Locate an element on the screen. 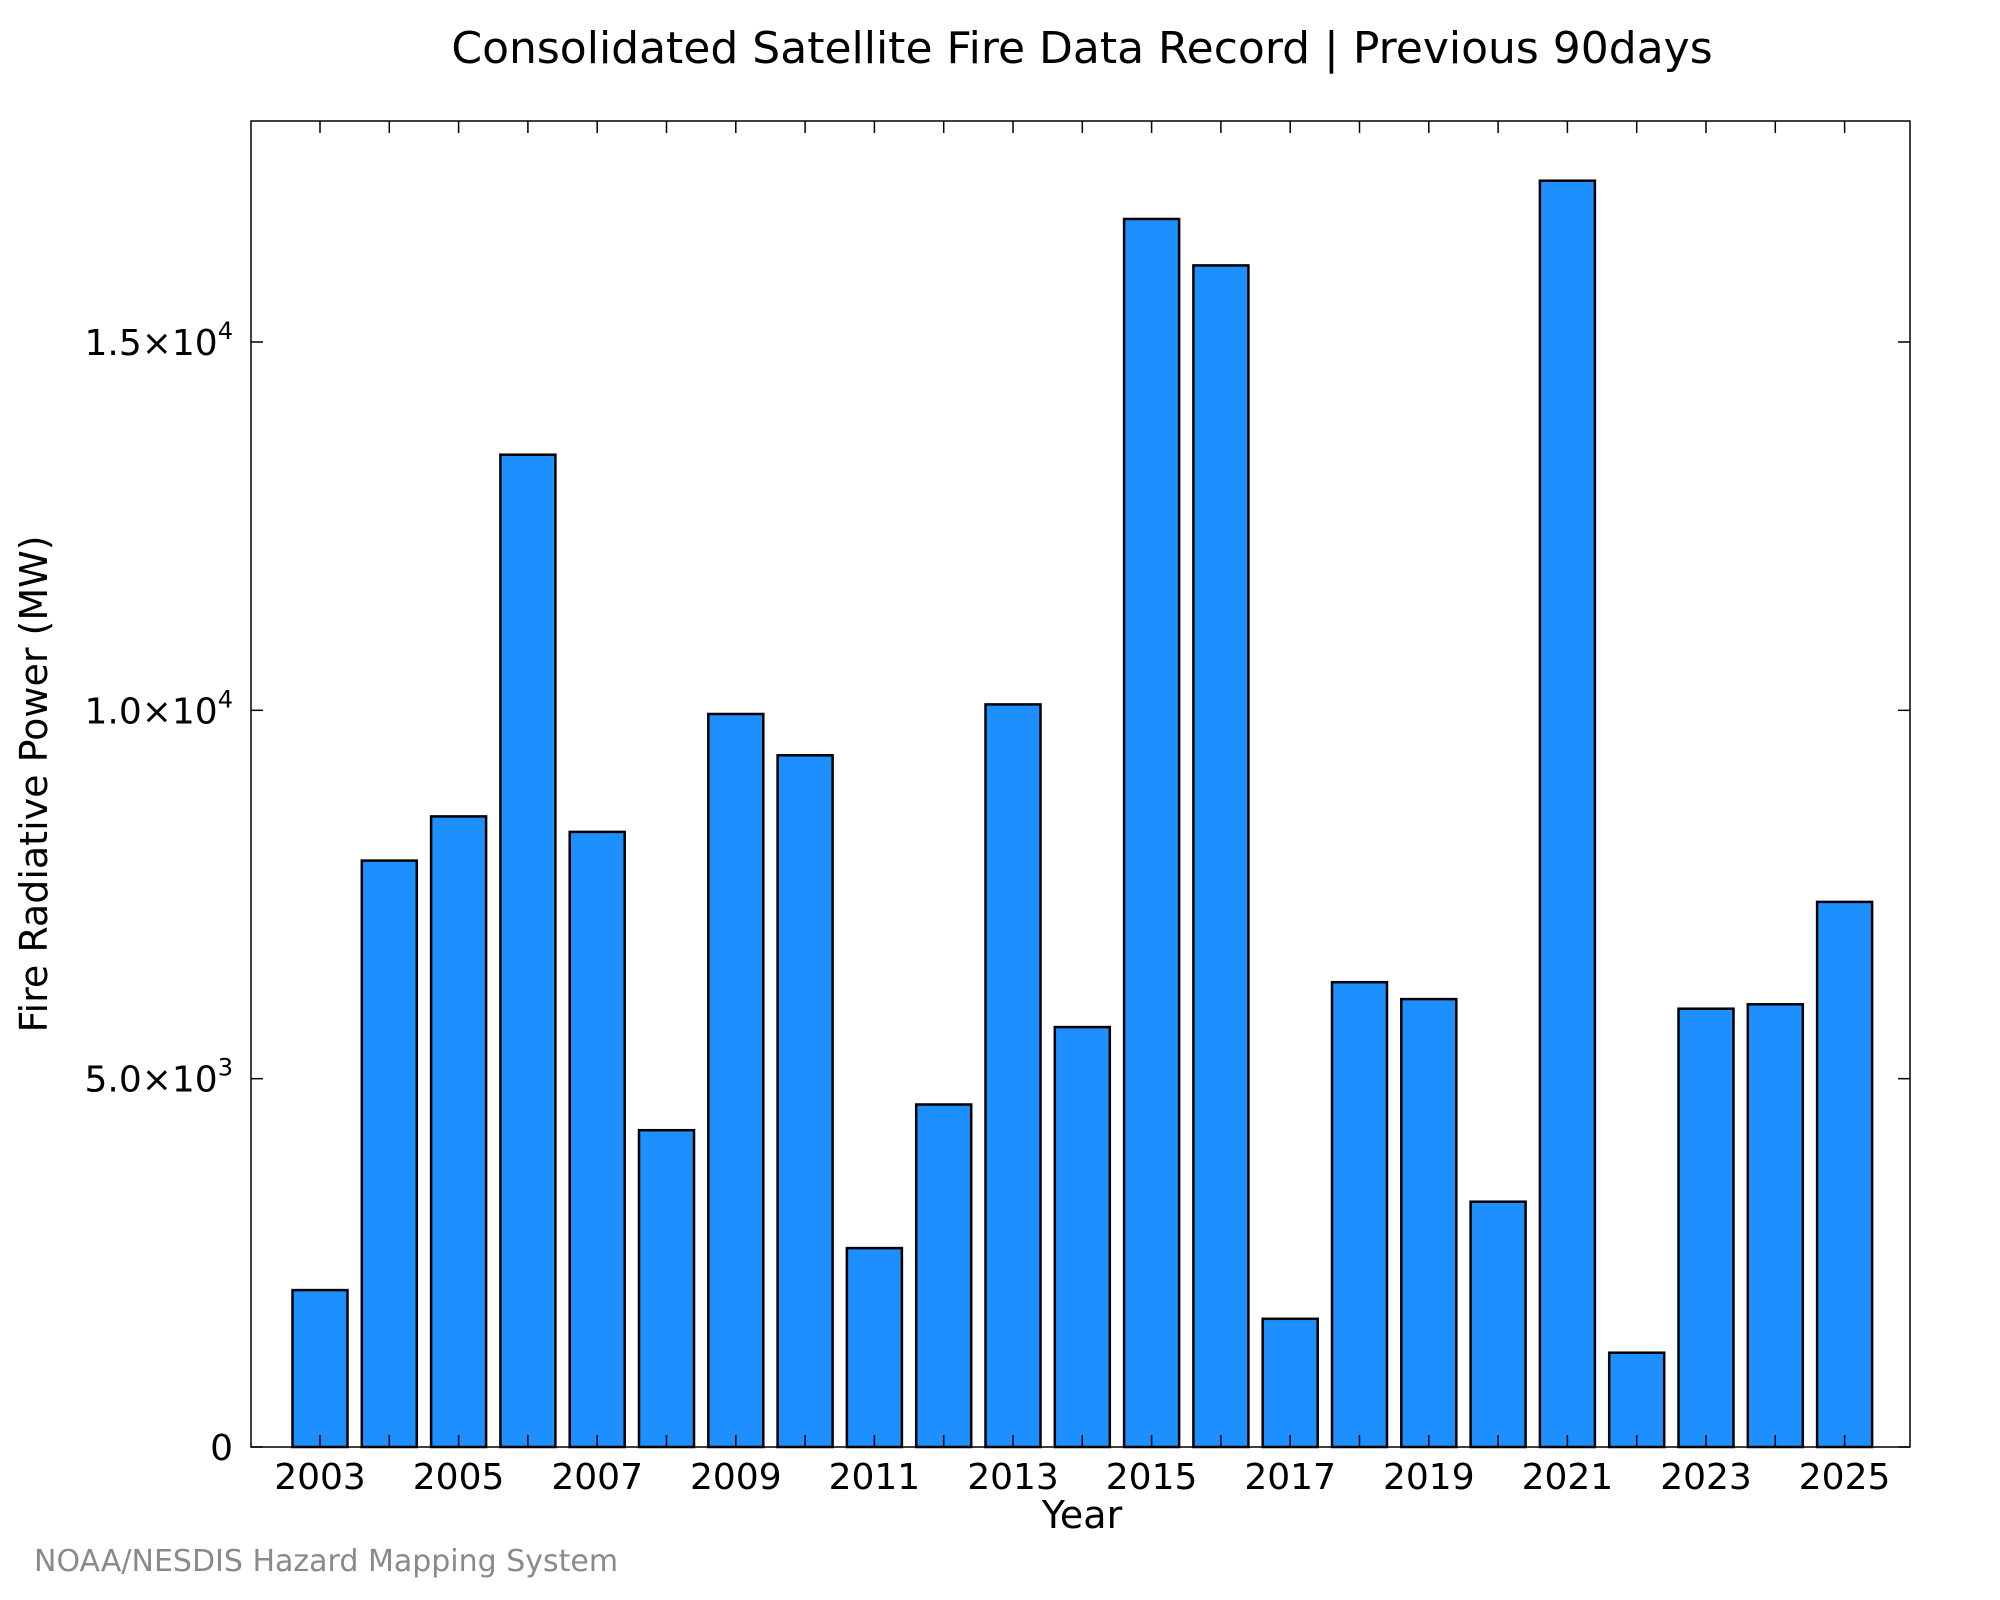 The width and height of the screenshot is (2000, 1600). x-tick-label-2025: 2025 is located at coordinates (1845, 1477).